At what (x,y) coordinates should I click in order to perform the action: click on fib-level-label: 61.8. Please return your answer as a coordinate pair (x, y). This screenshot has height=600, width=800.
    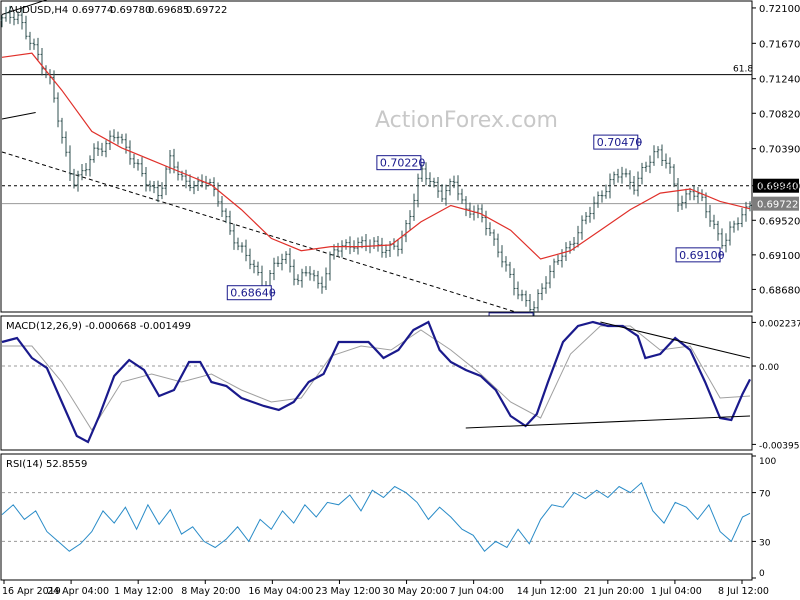
    Looking at the image, I should click on (743, 70).